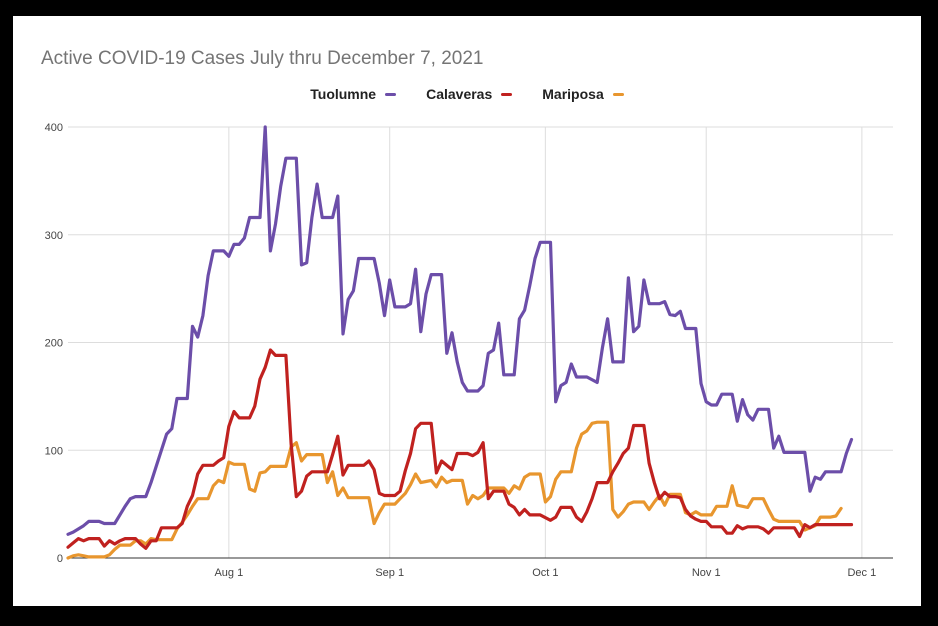  I want to click on legend-label-calaveras: Calaveras, so click(459, 94).